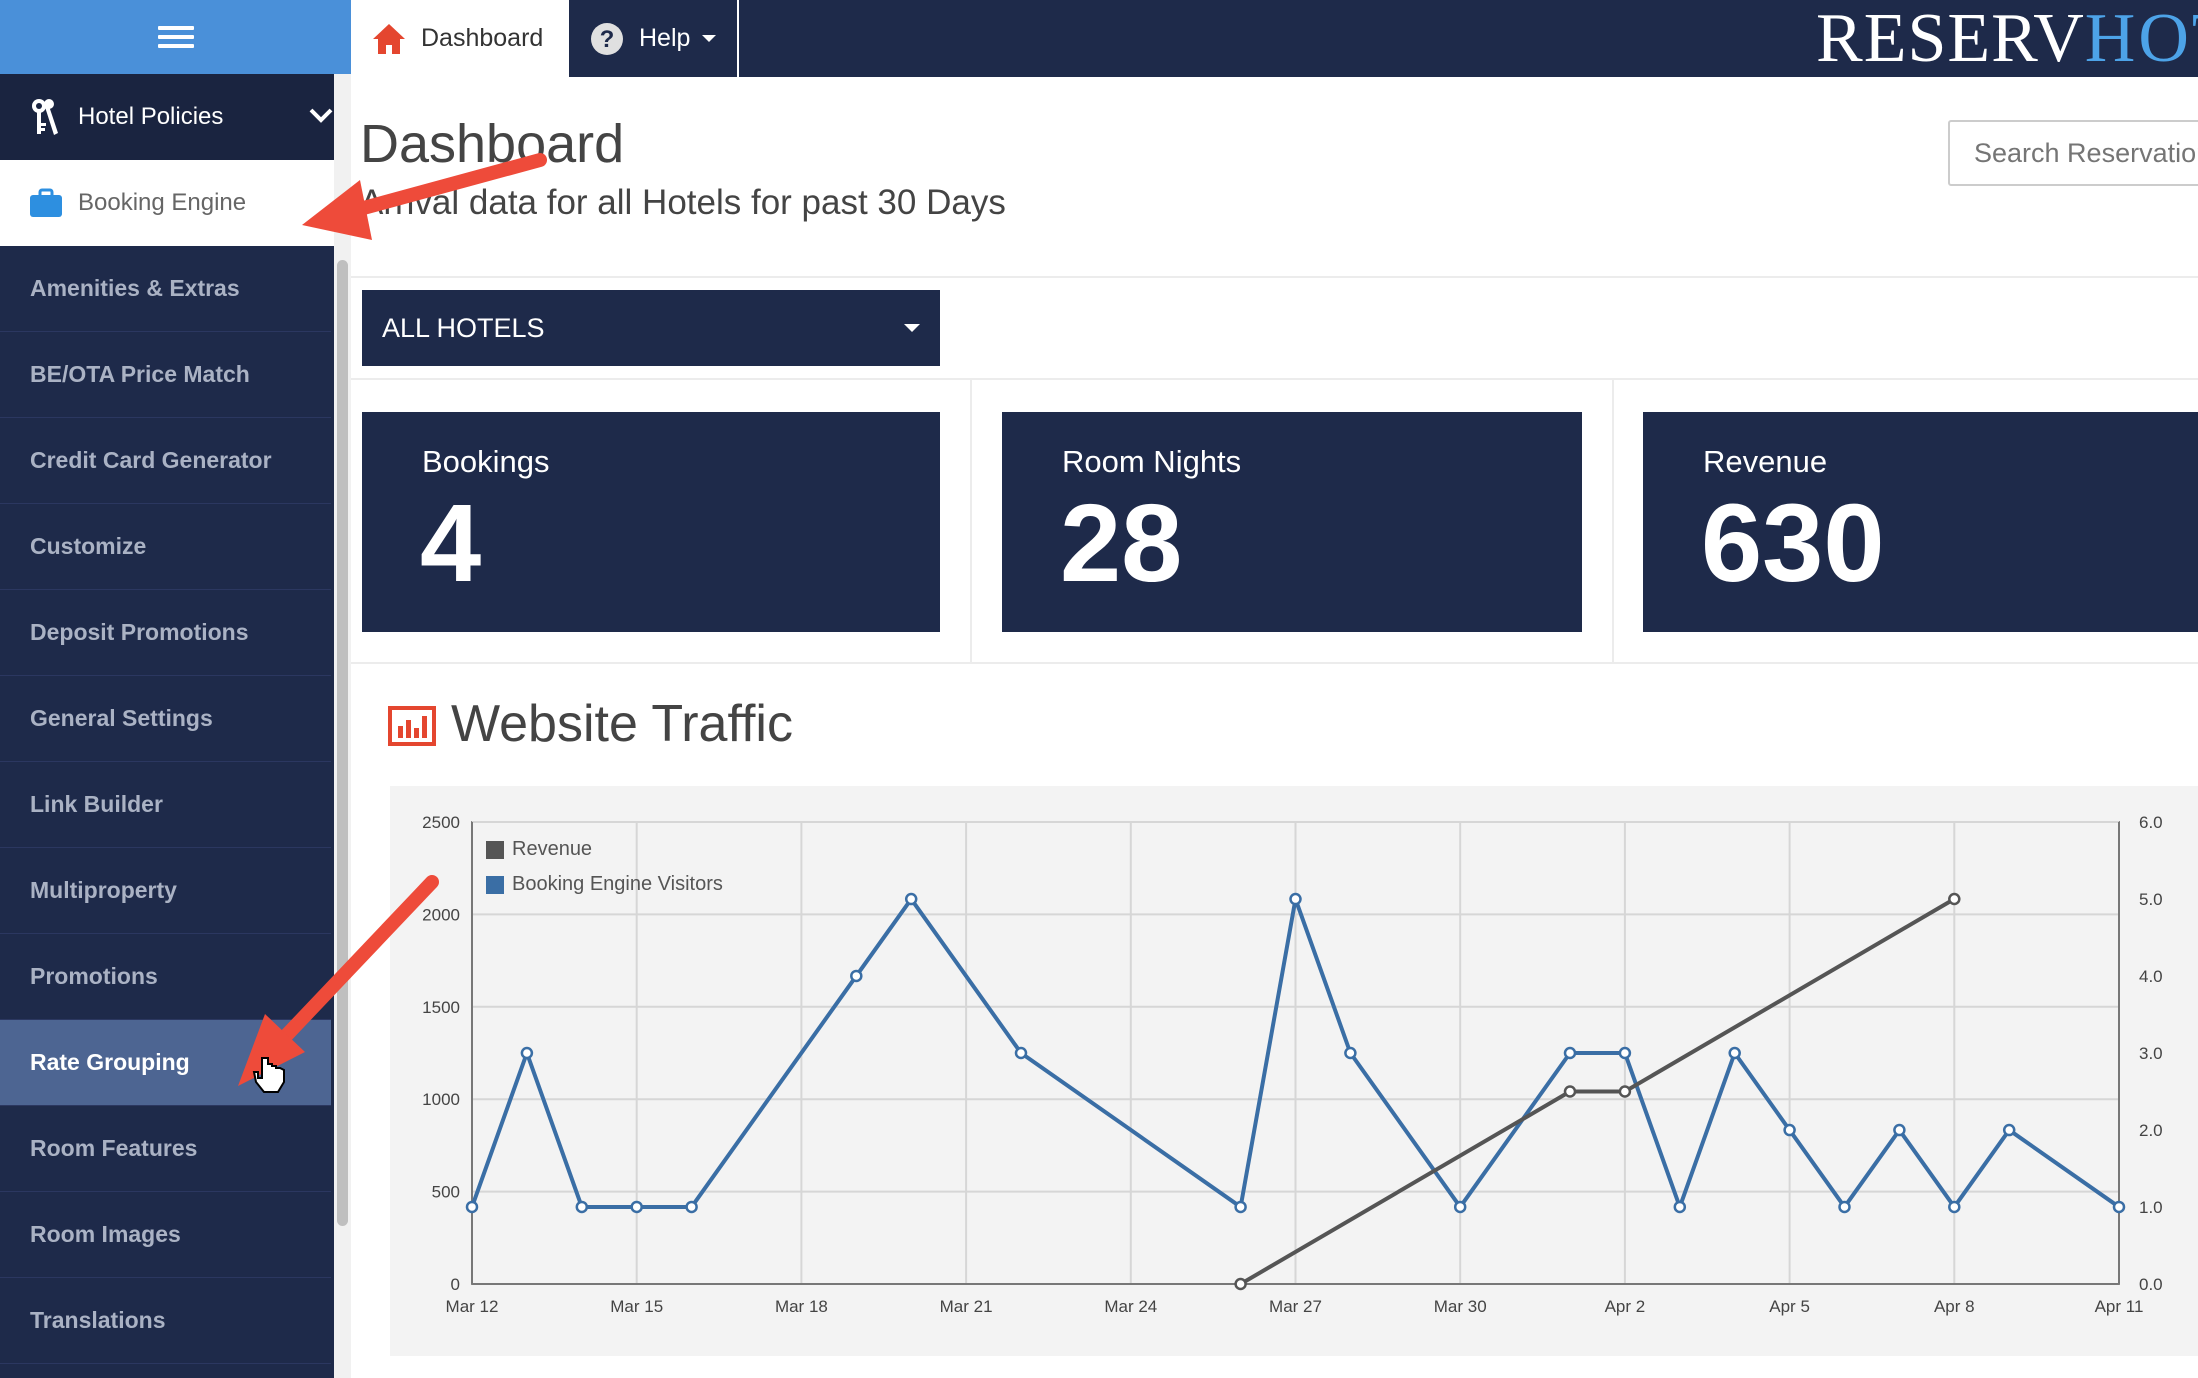 The height and width of the screenshot is (1378, 2198). What do you see at coordinates (1793, 543) in the screenshot?
I see `stat-value: 630` at bounding box center [1793, 543].